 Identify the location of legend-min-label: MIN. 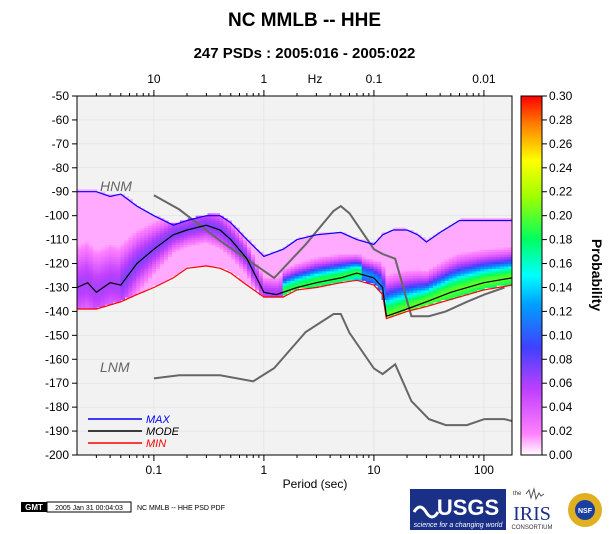
(156, 444).